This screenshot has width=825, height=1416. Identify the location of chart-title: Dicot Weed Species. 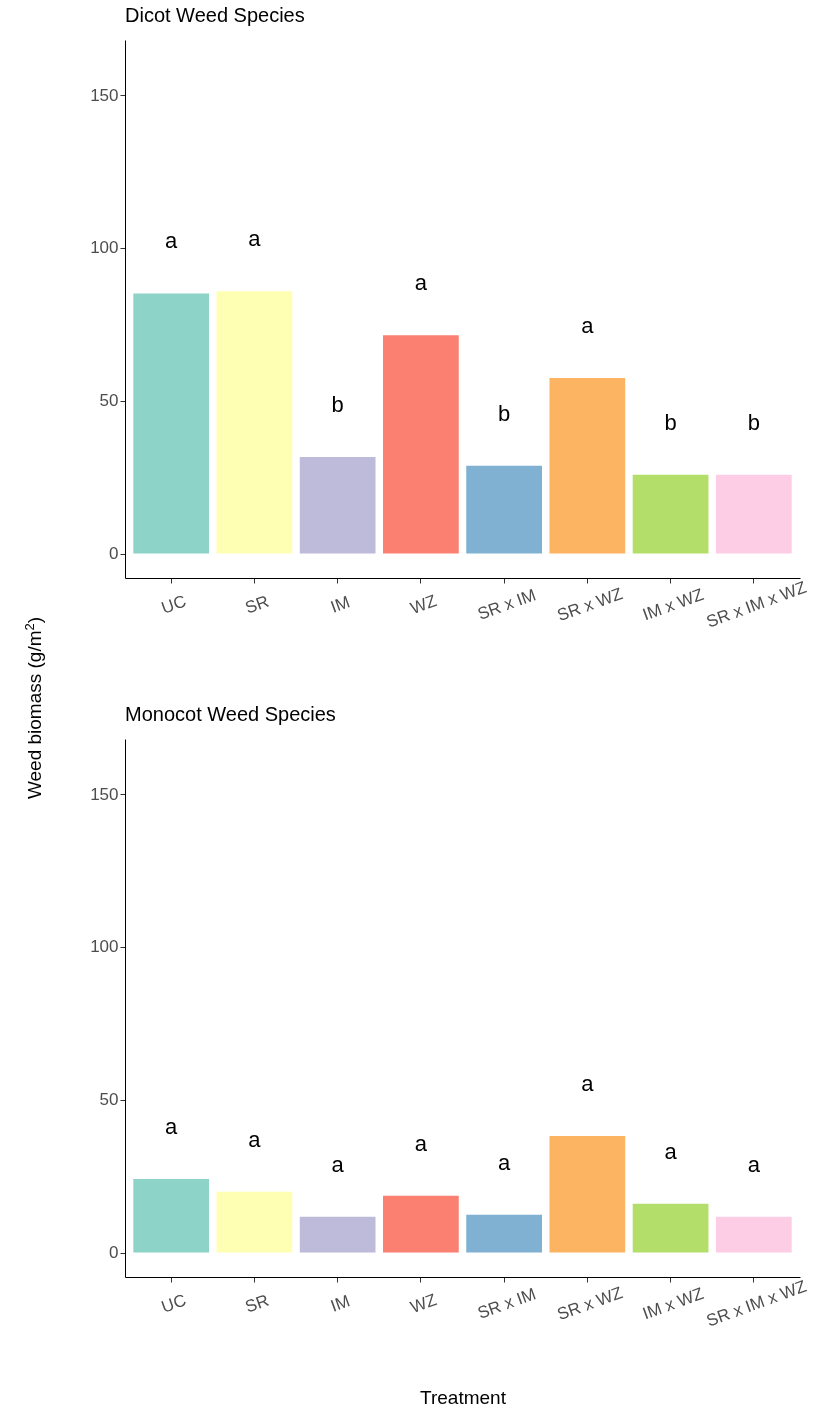
(215, 15).